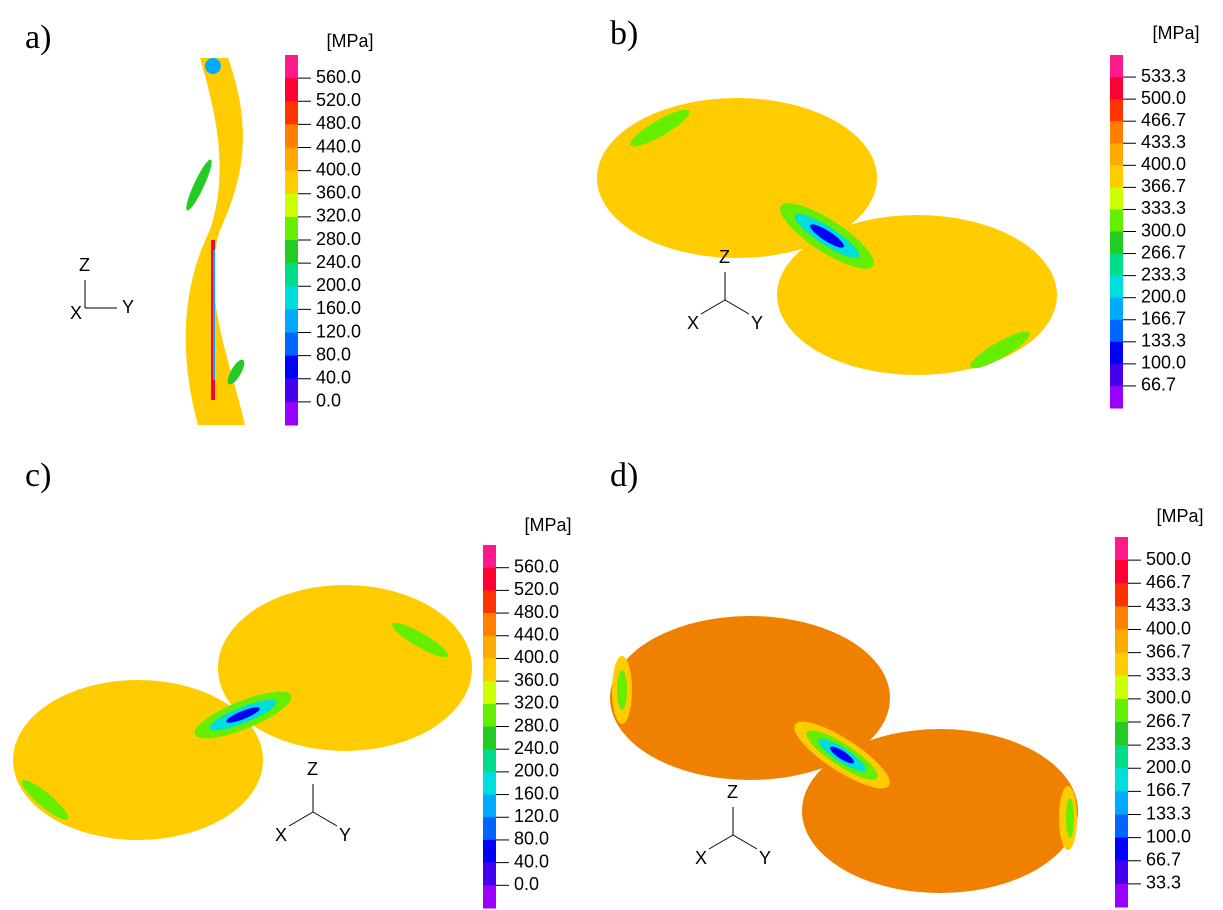  I want to click on colorbar-label: 466.7, so click(1163, 120).